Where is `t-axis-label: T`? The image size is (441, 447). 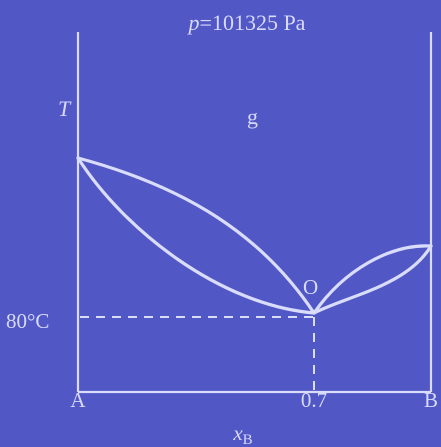
t-axis-label: T is located at coordinates (65, 108).